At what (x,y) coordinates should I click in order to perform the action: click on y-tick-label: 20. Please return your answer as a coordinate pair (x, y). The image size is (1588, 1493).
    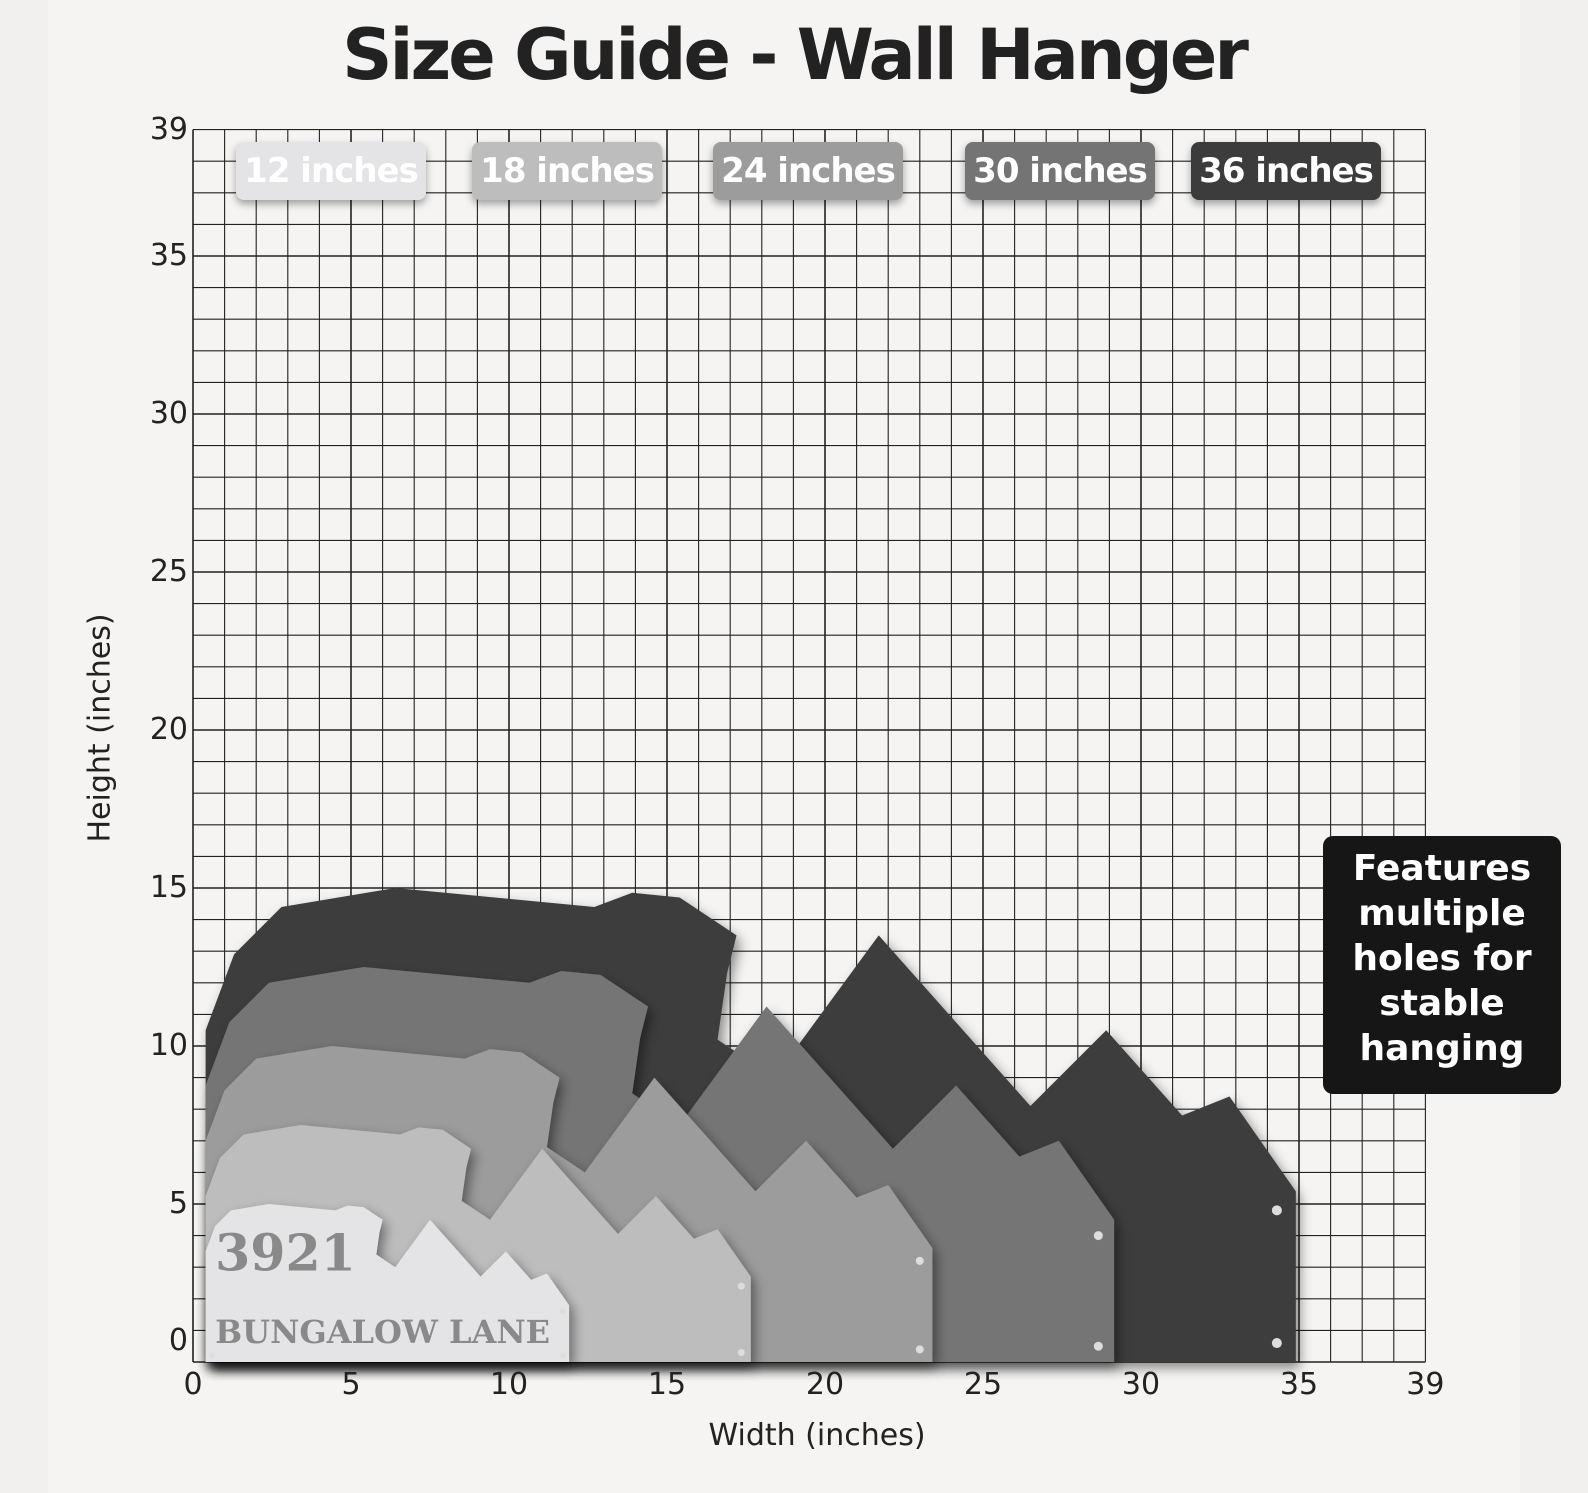
    Looking at the image, I should click on (168, 729).